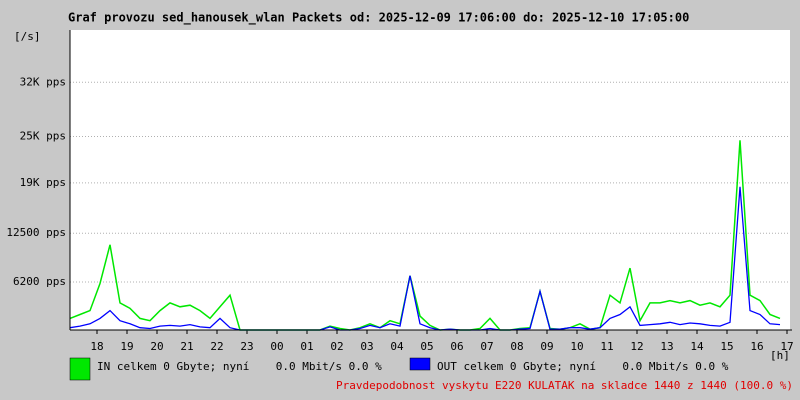 The height and width of the screenshot is (400, 800). I want to click on y-tick-label: 19K pps, so click(43, 182).